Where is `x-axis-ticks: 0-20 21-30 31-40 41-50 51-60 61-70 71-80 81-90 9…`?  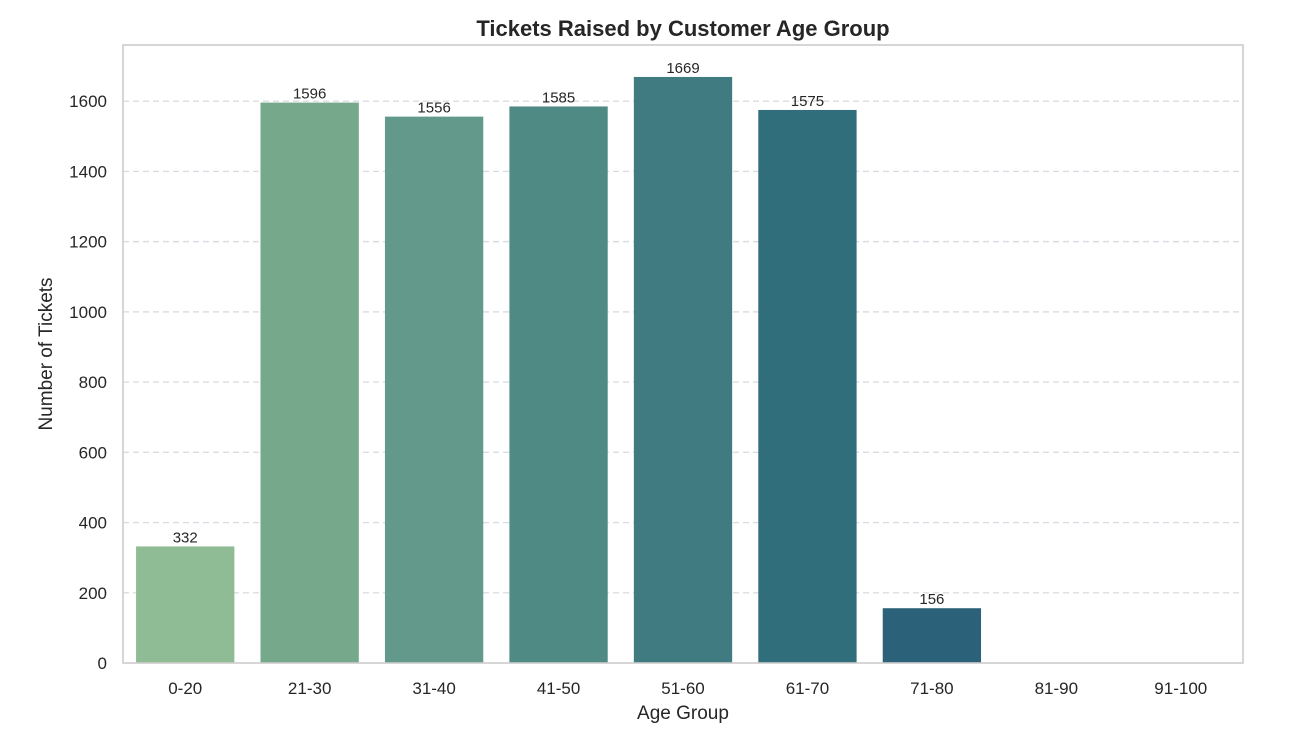 x-axis-ticks: 0-20 21-30 31-40 41-50 51-60 61-70 71-80 81-90 9… is located at coordinates (687, 688).